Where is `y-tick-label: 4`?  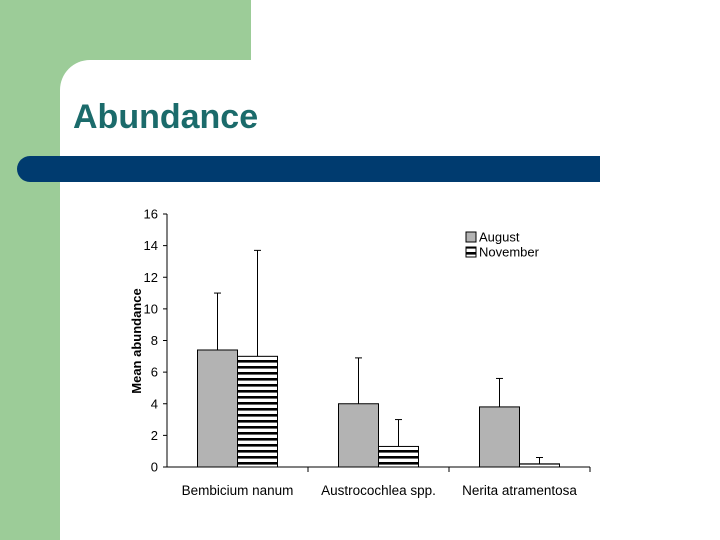 y-tick-label: 4 is located at coordinates (154, 403).